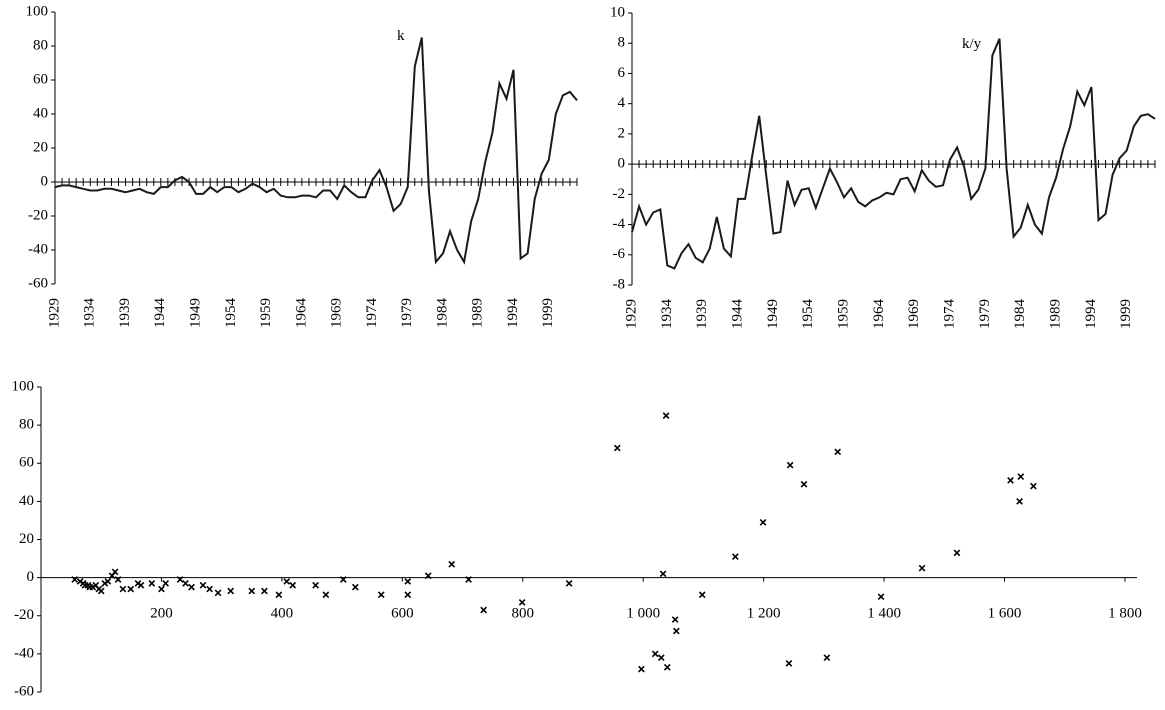  What do you see at coordinates (1005, 614) in the screenshot?
I see `x-tick-label: 1 600` at bounding box center [1005, 614].